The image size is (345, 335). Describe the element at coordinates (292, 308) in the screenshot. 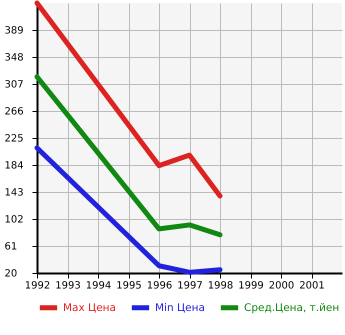

I see `legend-label: Сред.Цена, т.йен` at that location.